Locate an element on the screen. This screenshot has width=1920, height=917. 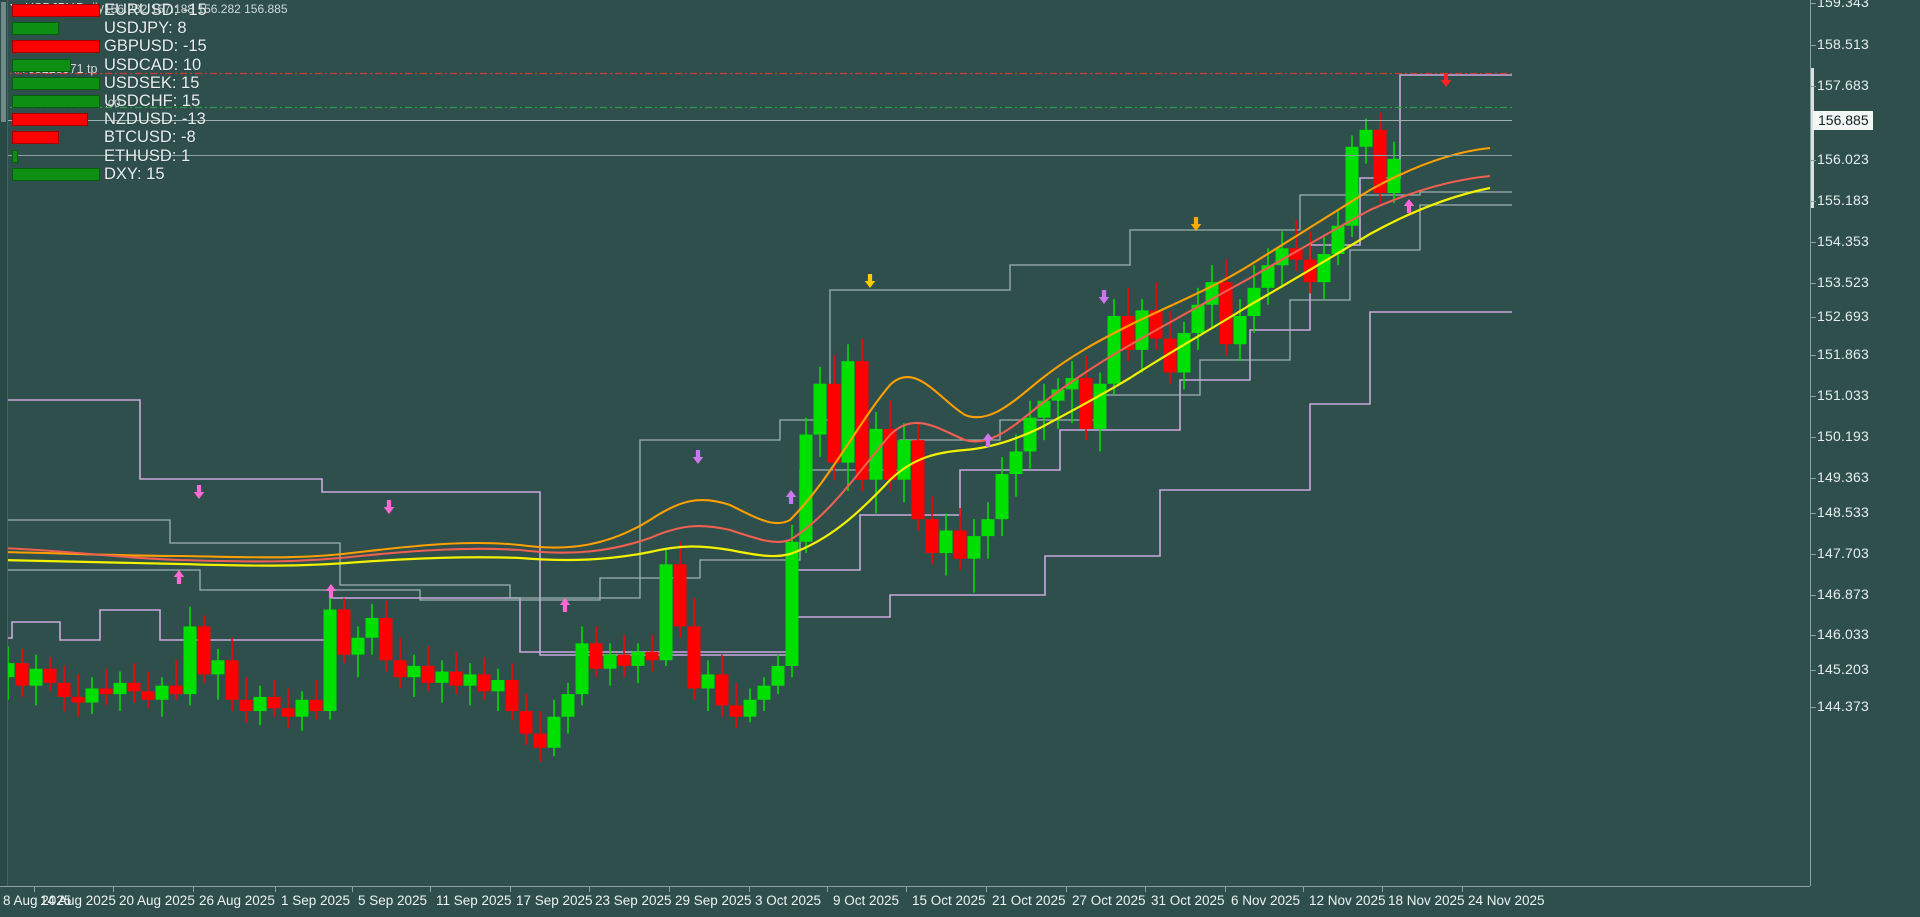
strength-bar-ethusd is located at coordinates (15, 156).